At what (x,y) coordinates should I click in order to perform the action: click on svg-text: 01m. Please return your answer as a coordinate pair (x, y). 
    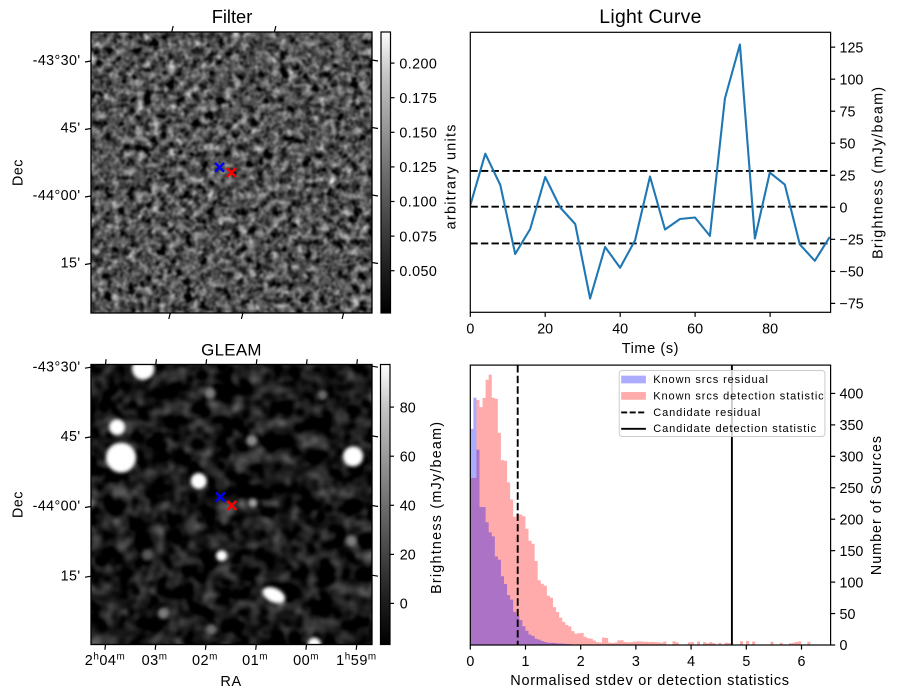
    Looking at the image, I should click on (255, 660).